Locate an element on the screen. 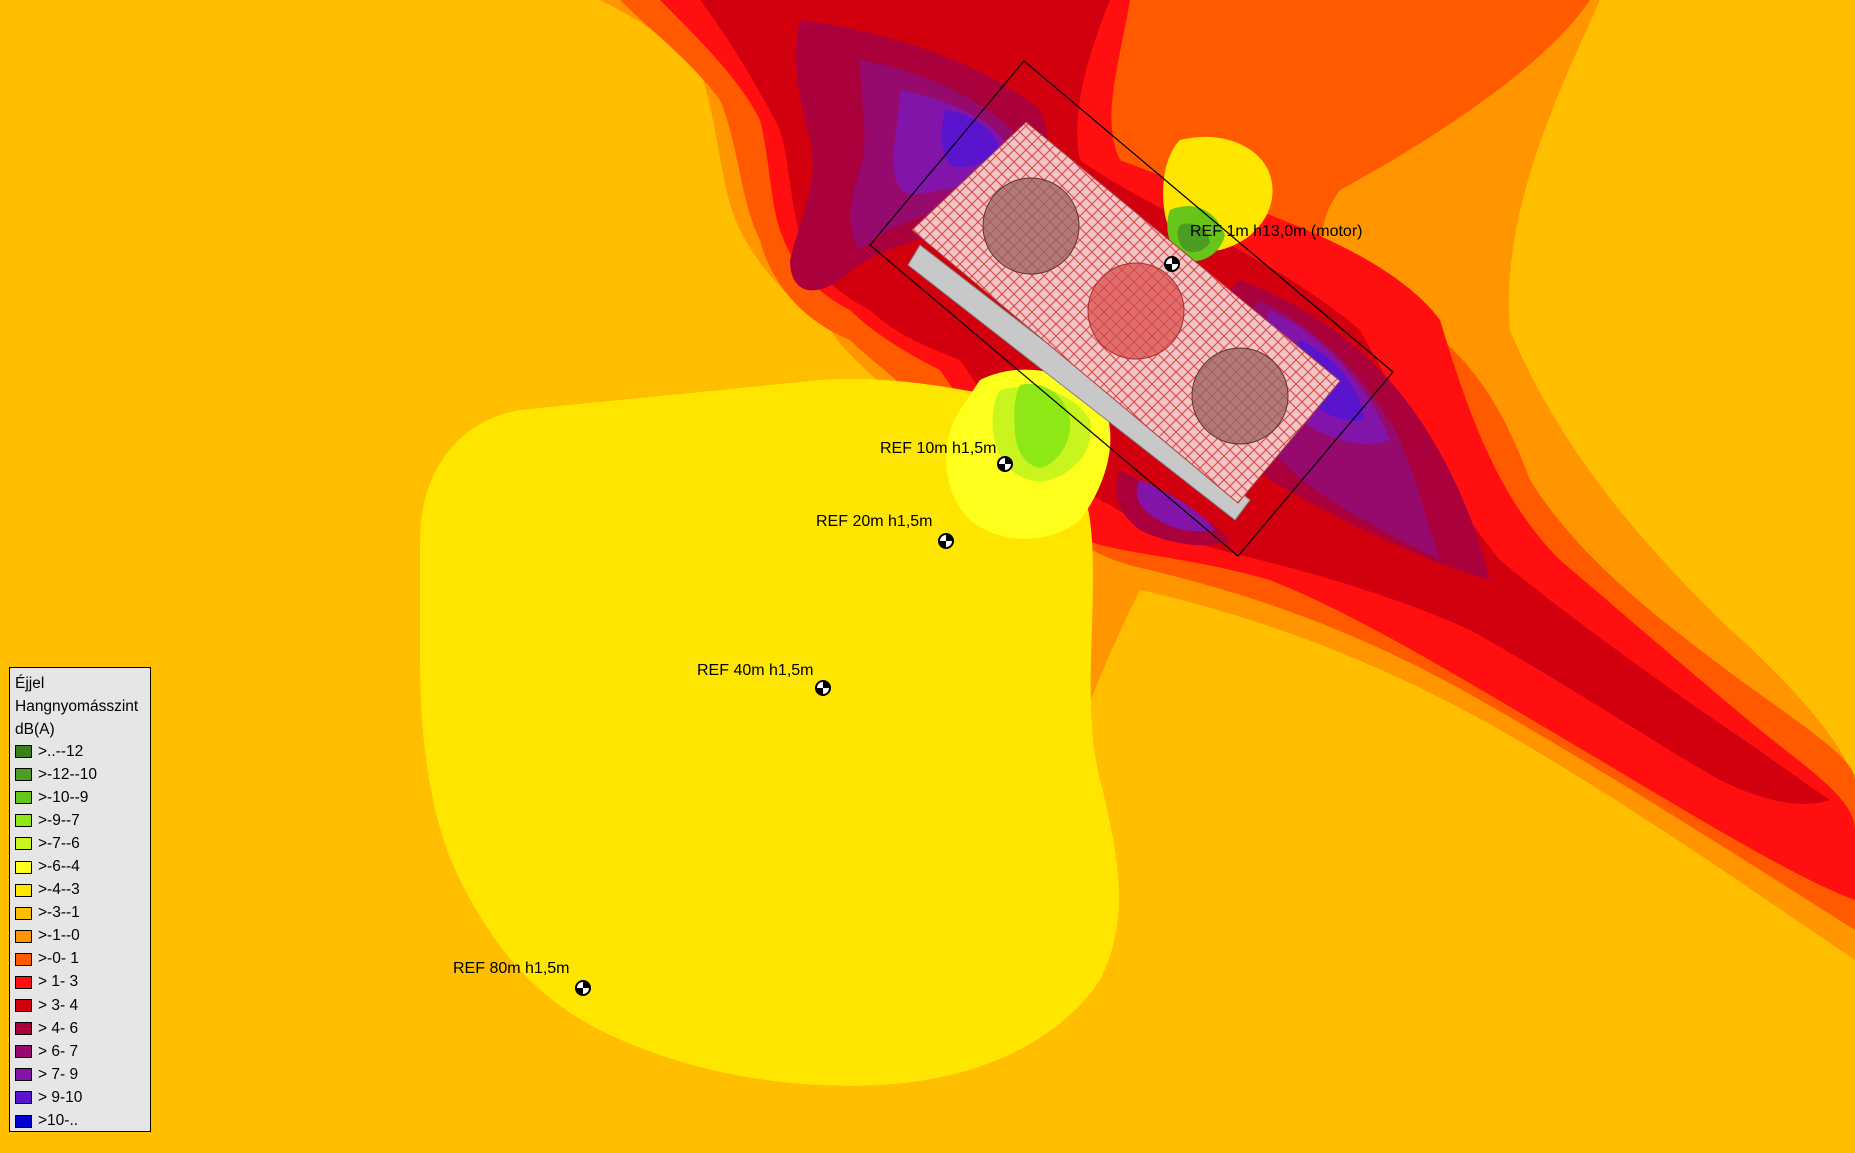 This screenshot has width=1855, height=1153. legend-item-label: >-10--9 is located at coordinates (63, 797).